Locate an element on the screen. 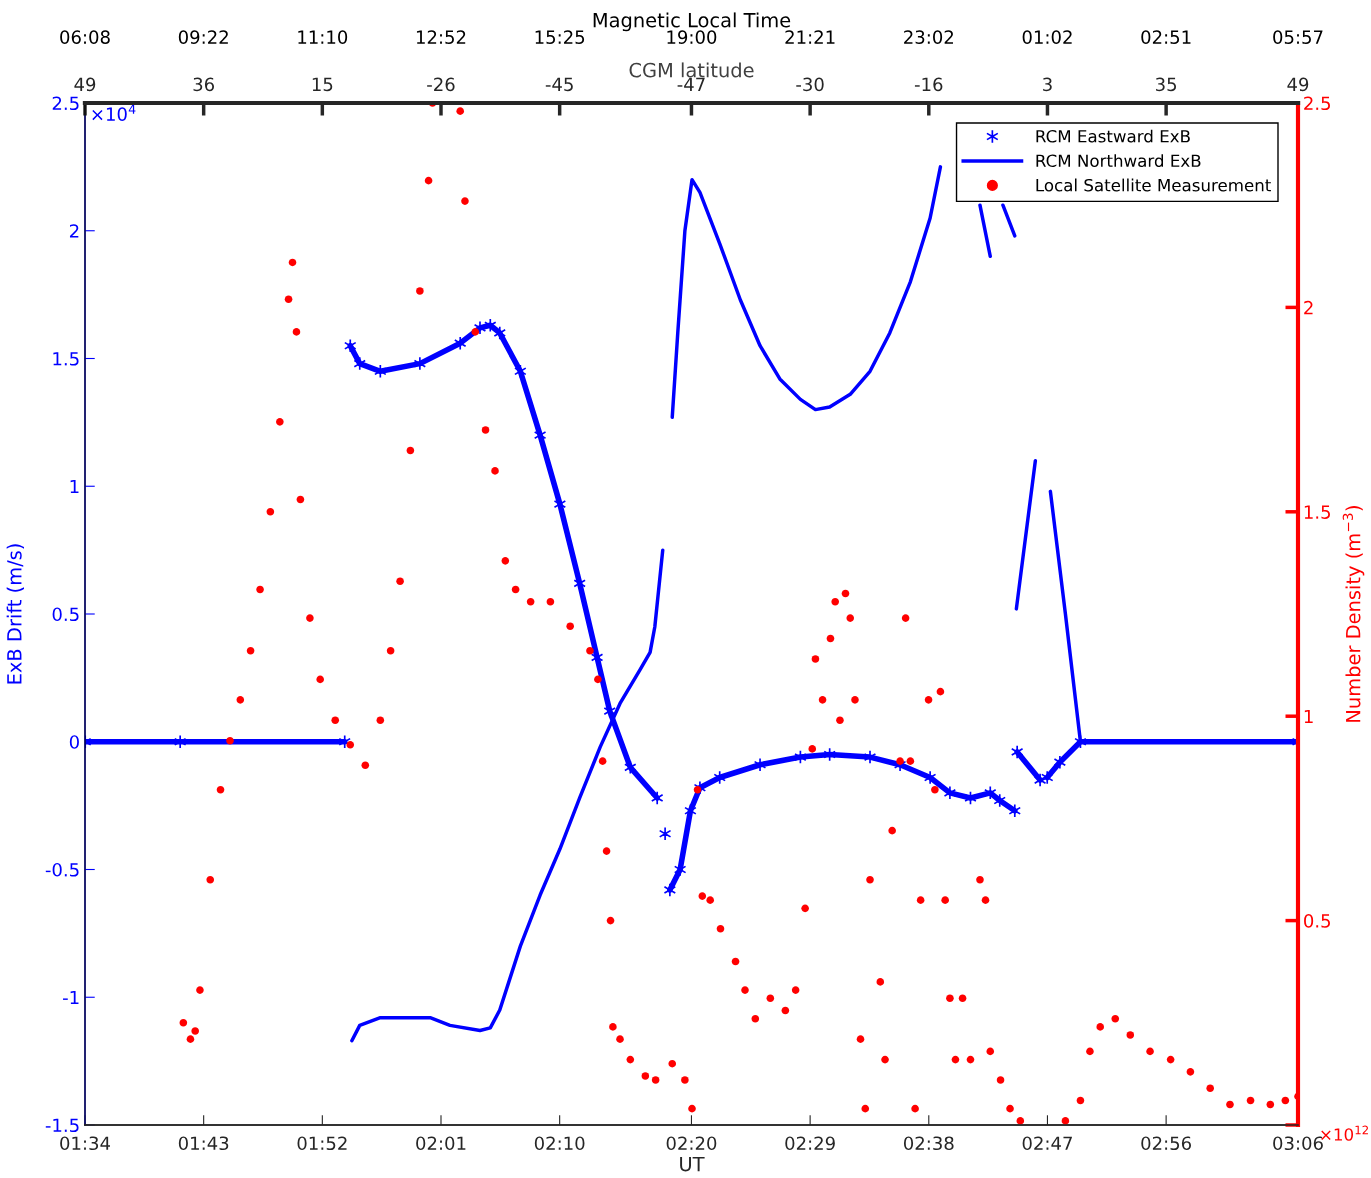  x-tick-label: 02:29 is located at coordinates (810, 1143).